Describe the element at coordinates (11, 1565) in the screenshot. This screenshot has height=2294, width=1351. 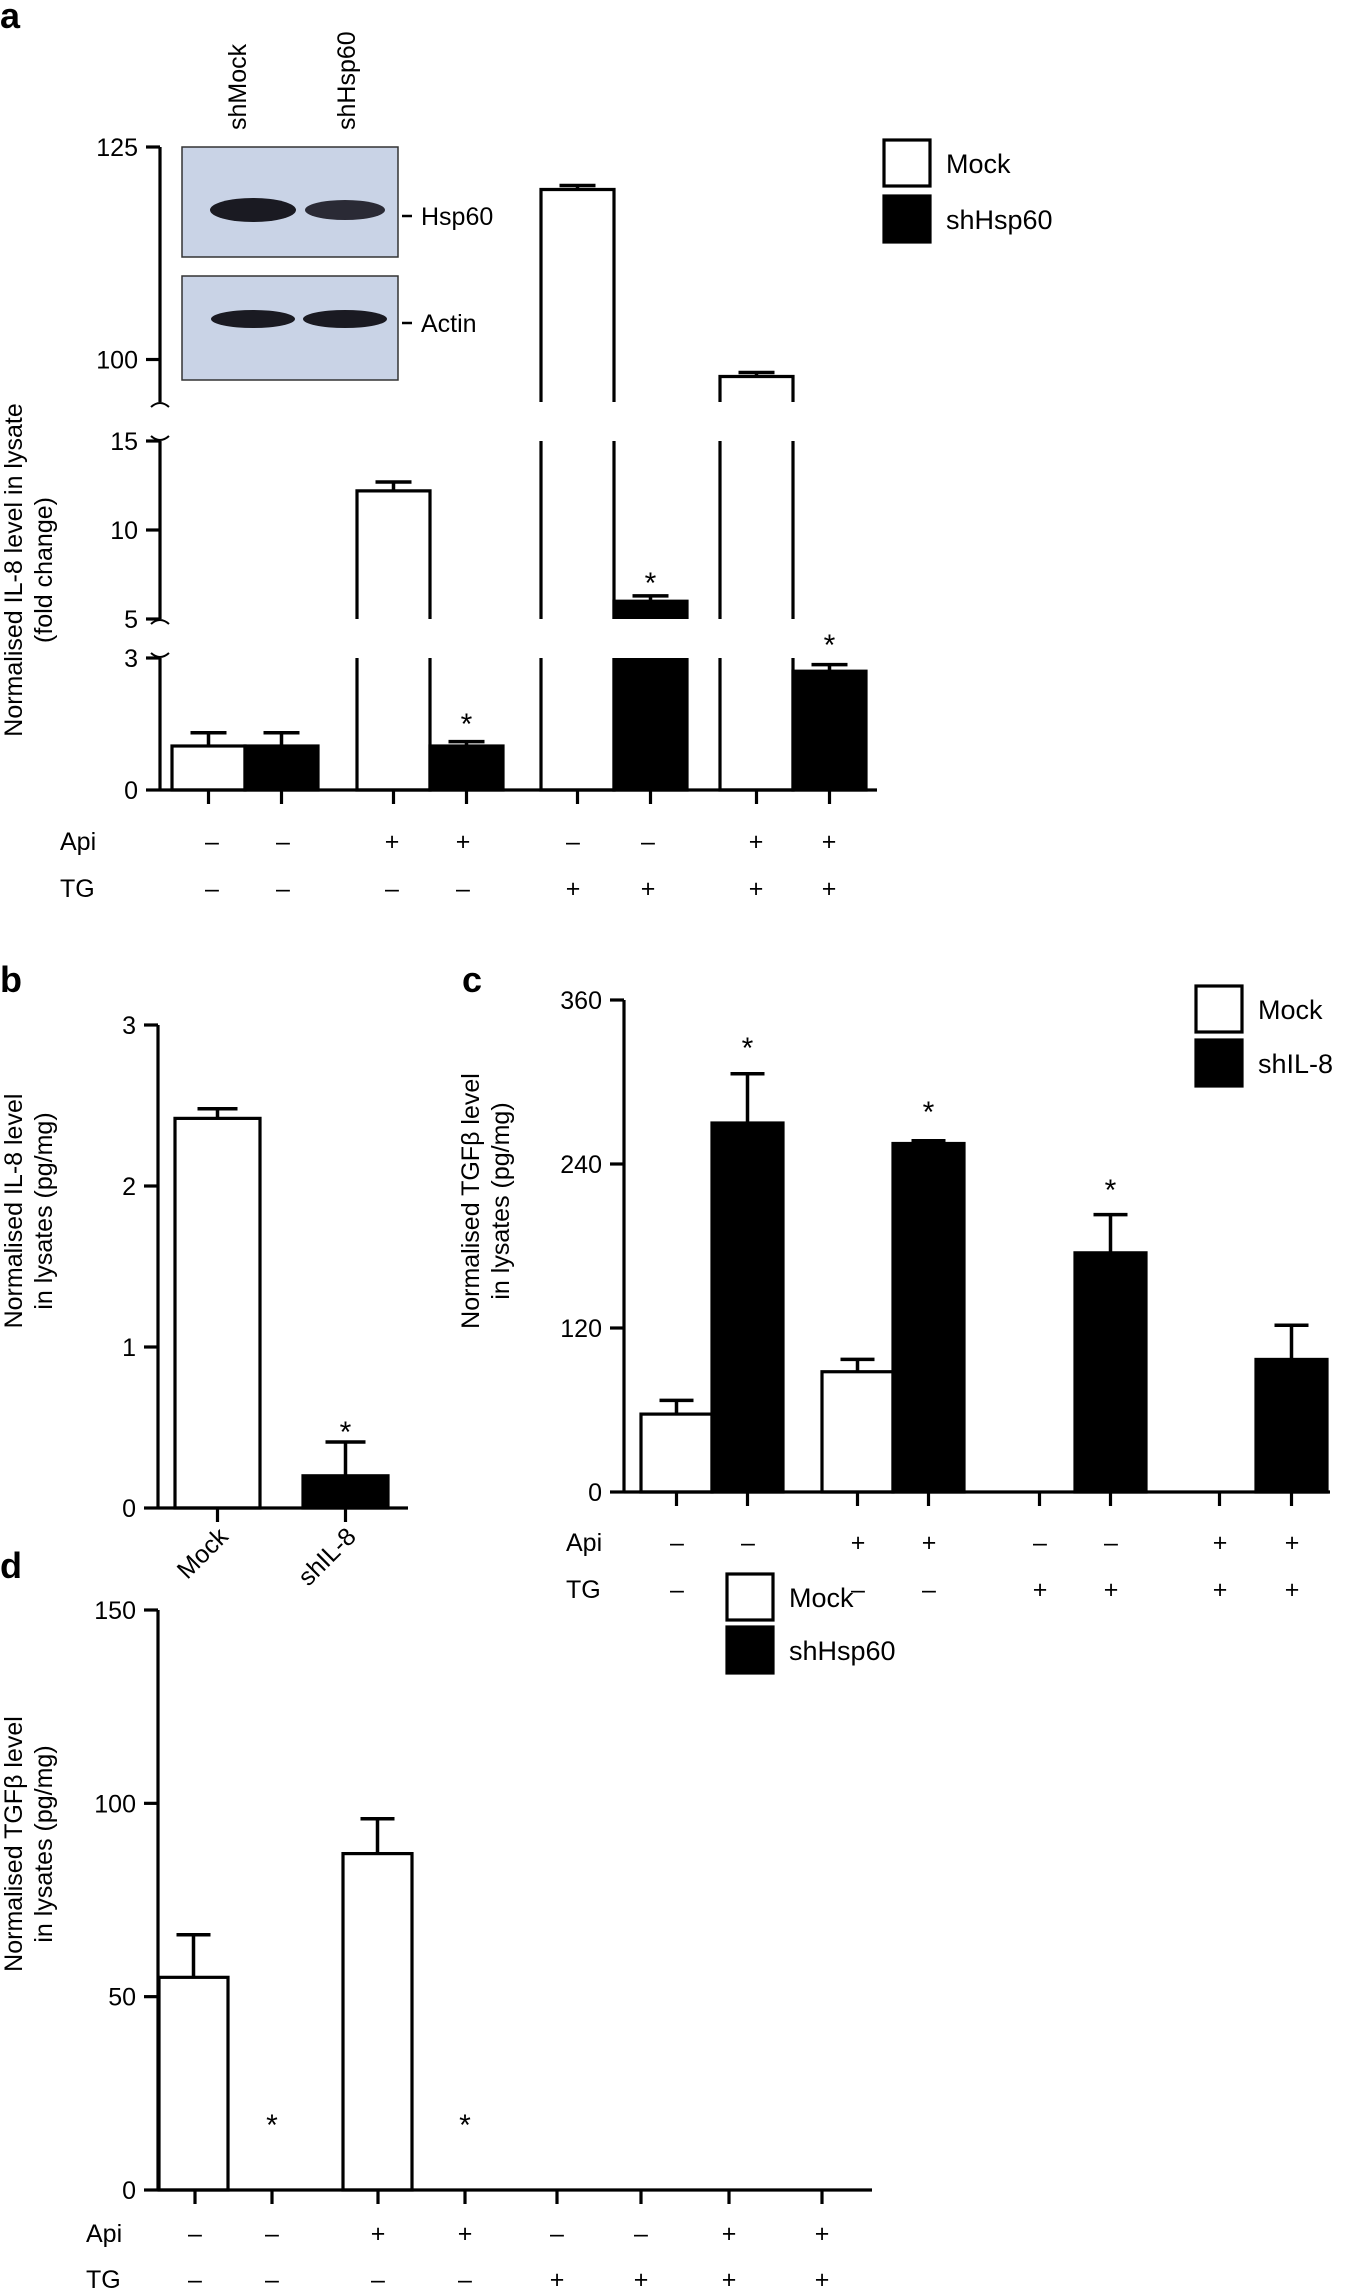
I see `panel-letter-d: d` at that location.